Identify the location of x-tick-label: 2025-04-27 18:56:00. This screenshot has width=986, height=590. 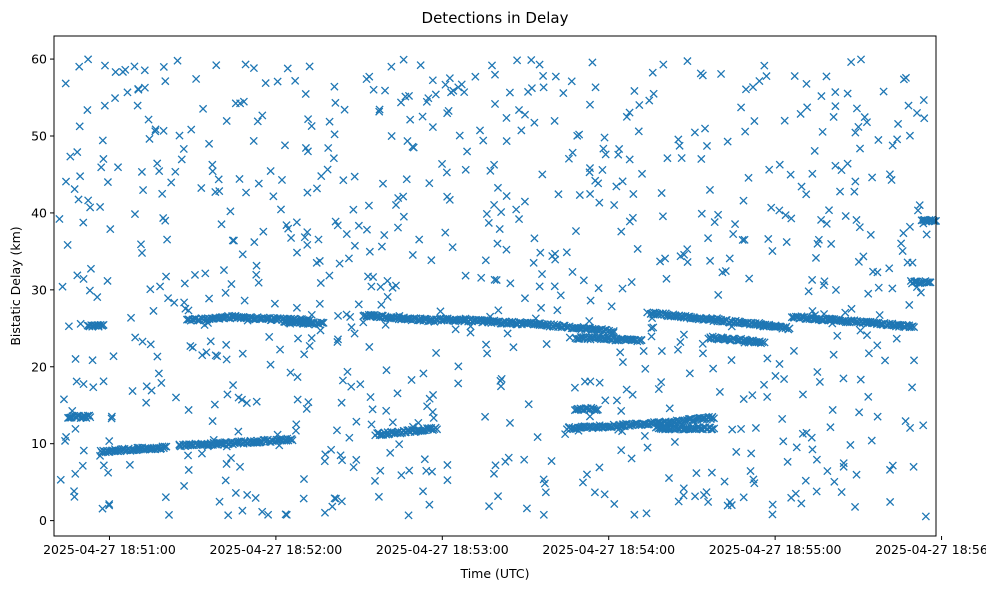
(930, 549).